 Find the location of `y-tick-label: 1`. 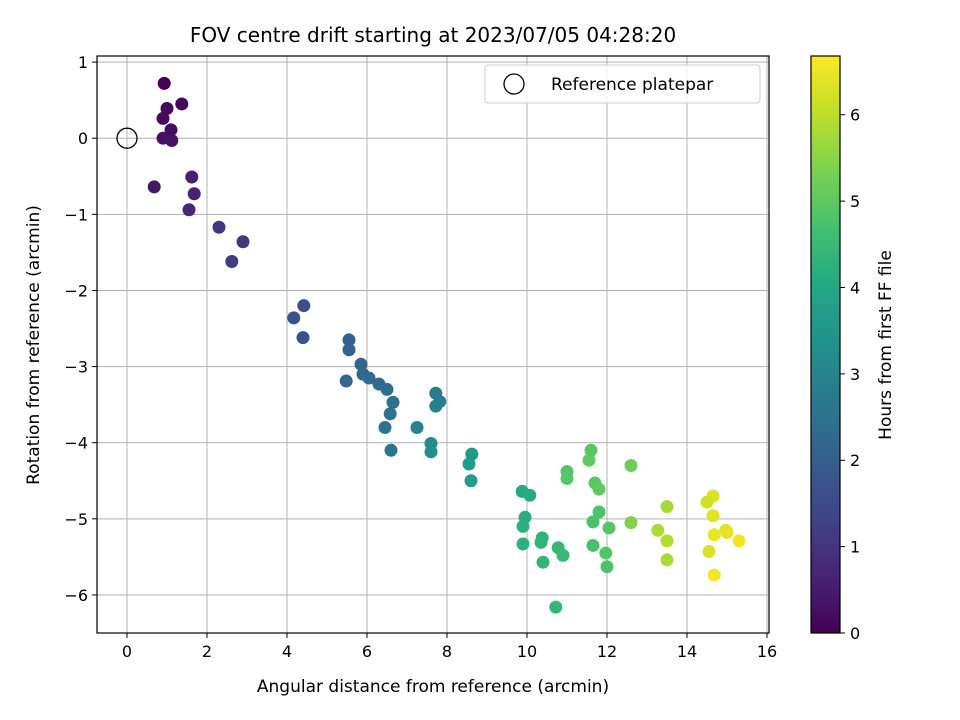

y-tick-label: 1 is located at coordinates (83, 62).